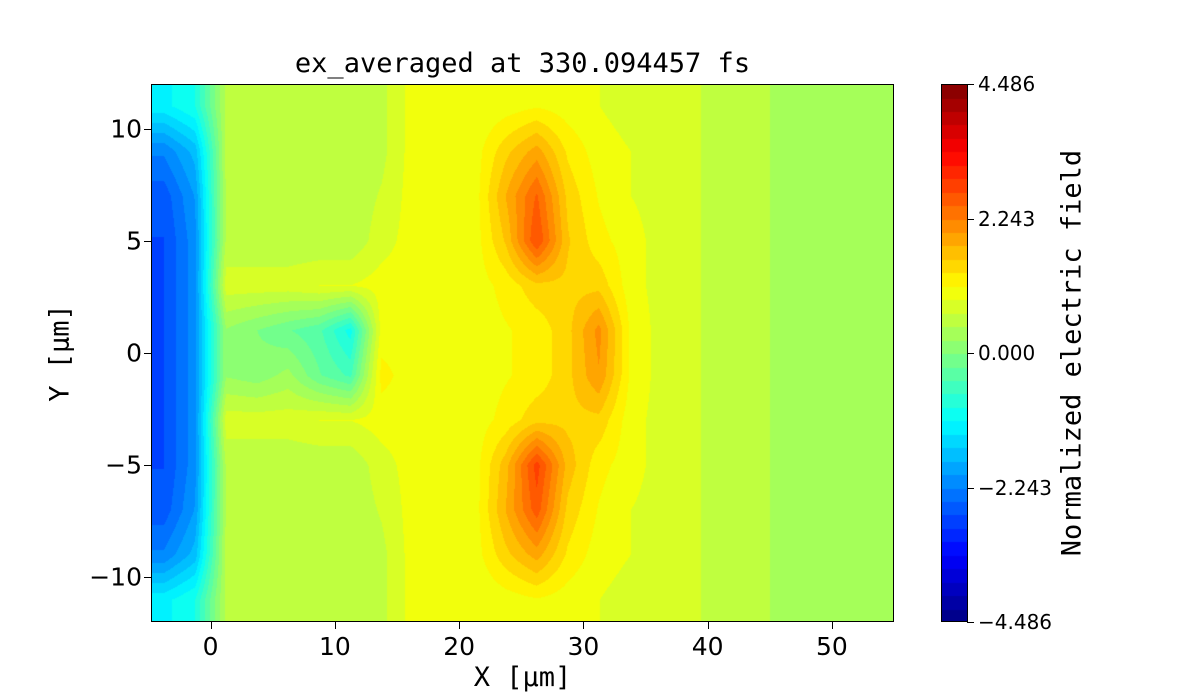 This screenshot has height=700, width=1200. Describe the element at coordinates (1015, 622) in the screenshot. I see `colorbar-tick-label: −4.486` at that location.